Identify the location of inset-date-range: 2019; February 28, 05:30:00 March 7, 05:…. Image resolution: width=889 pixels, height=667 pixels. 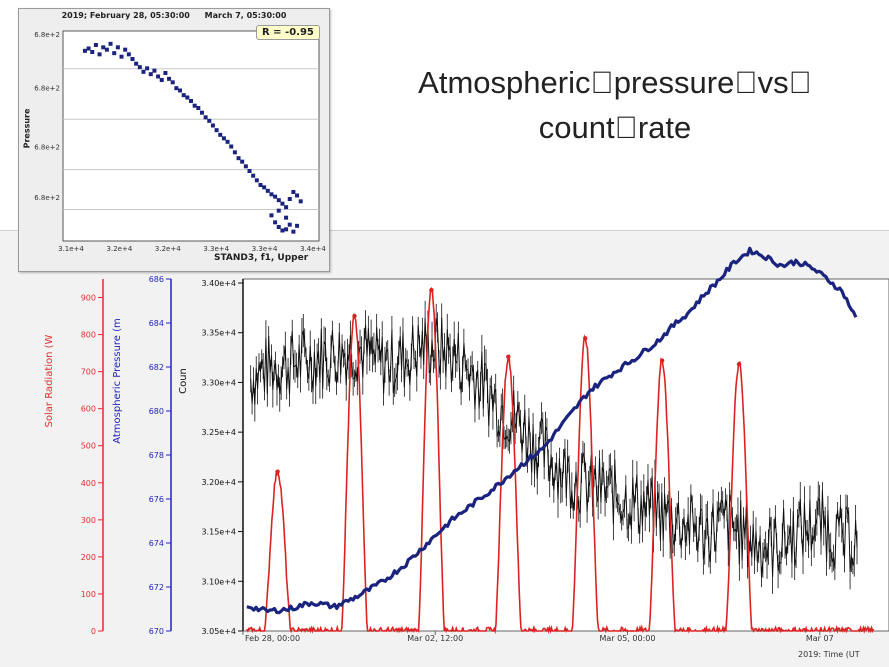
(174, 15).